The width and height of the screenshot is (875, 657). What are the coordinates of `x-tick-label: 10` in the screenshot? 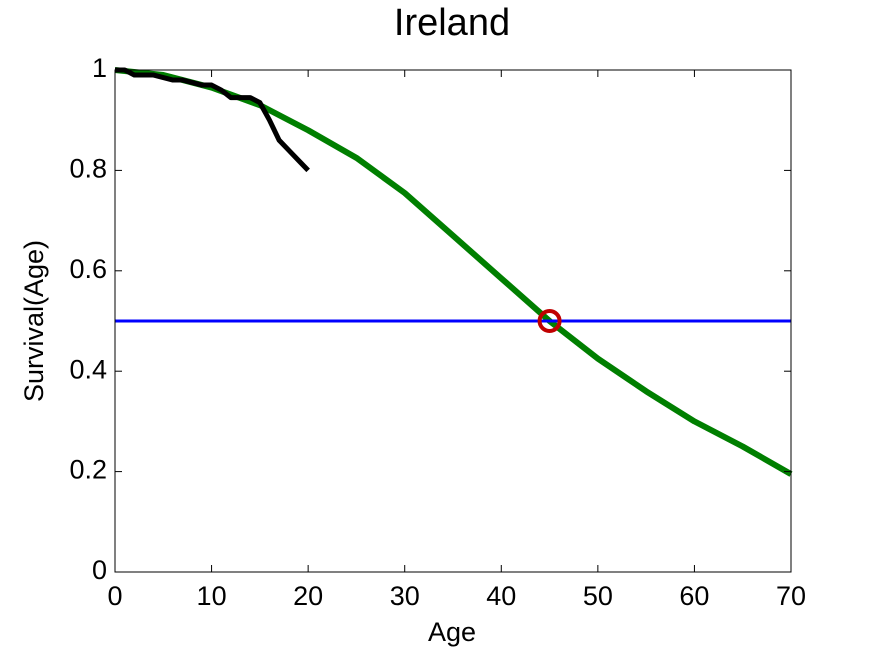 It's located at (212, 596).